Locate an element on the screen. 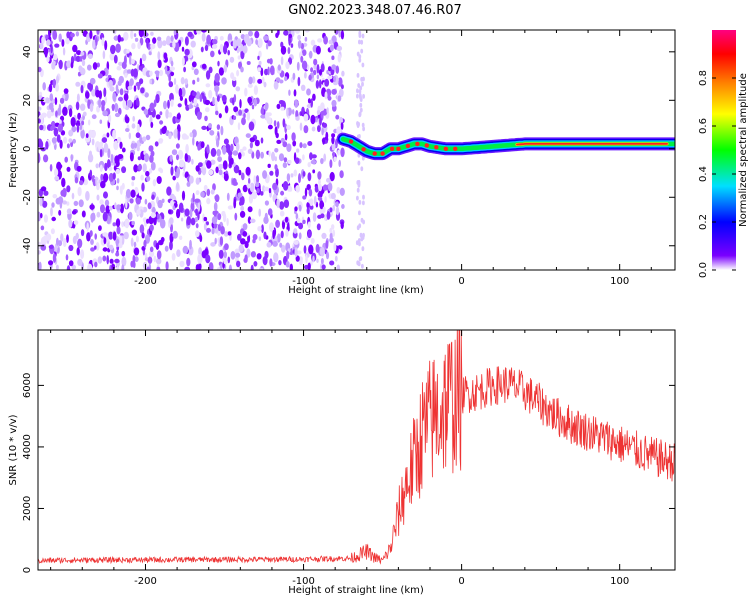 The image size is (750, 600). snr-x-label: Height of straight line (km) is located at coordinates (356, 590).